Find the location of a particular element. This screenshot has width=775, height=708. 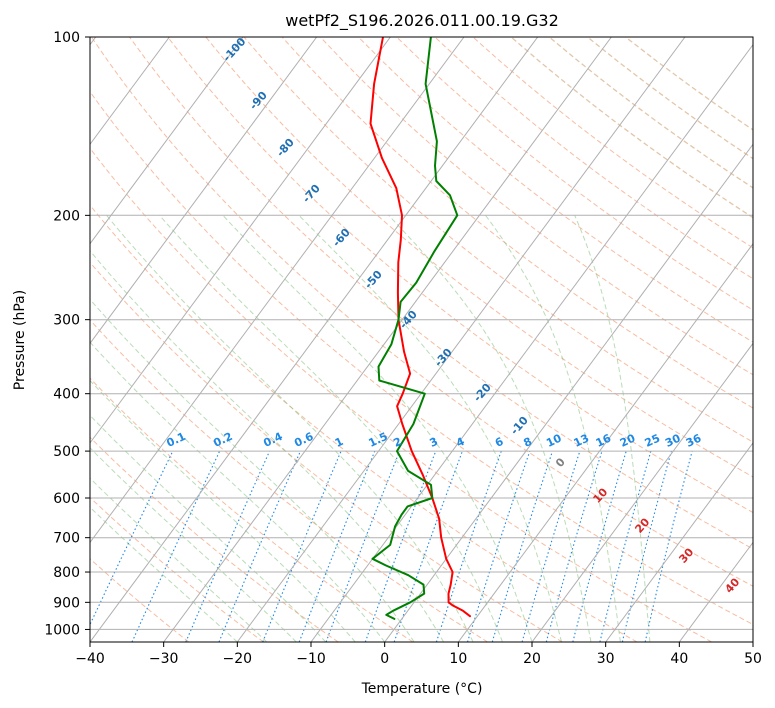

x-axis: −40 −30 −20 −10 0 10 20 30 40 50 is located at coordinates (418, 654).